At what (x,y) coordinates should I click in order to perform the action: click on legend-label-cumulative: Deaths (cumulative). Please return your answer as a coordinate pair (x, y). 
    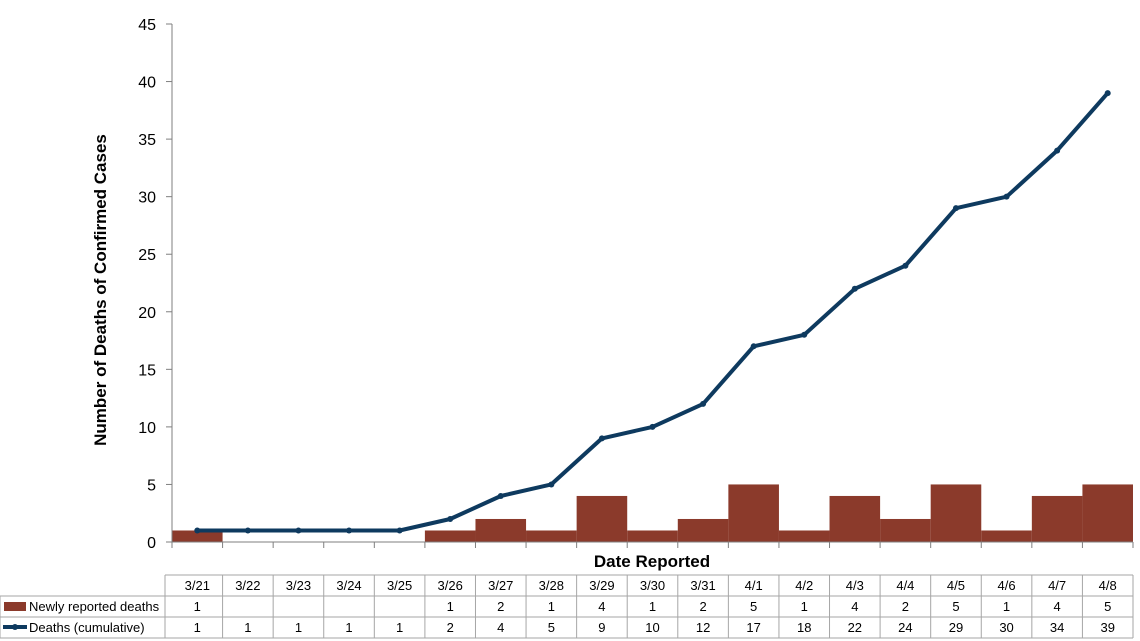
    Looking at the image, I should click on (87, 627).